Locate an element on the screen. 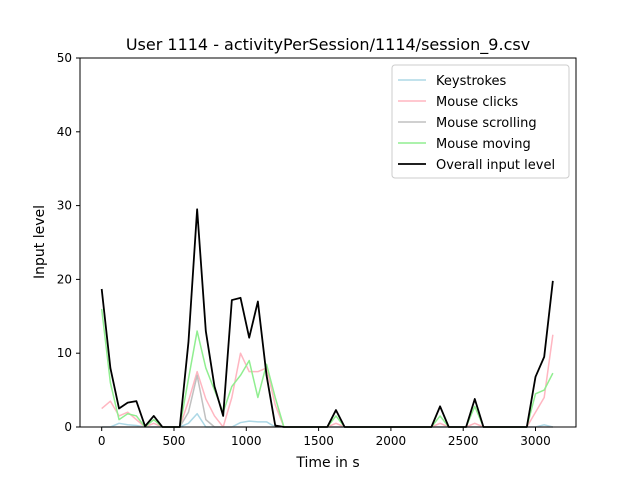  x-axis-label: Time in s is located at coordinates (327, 463).